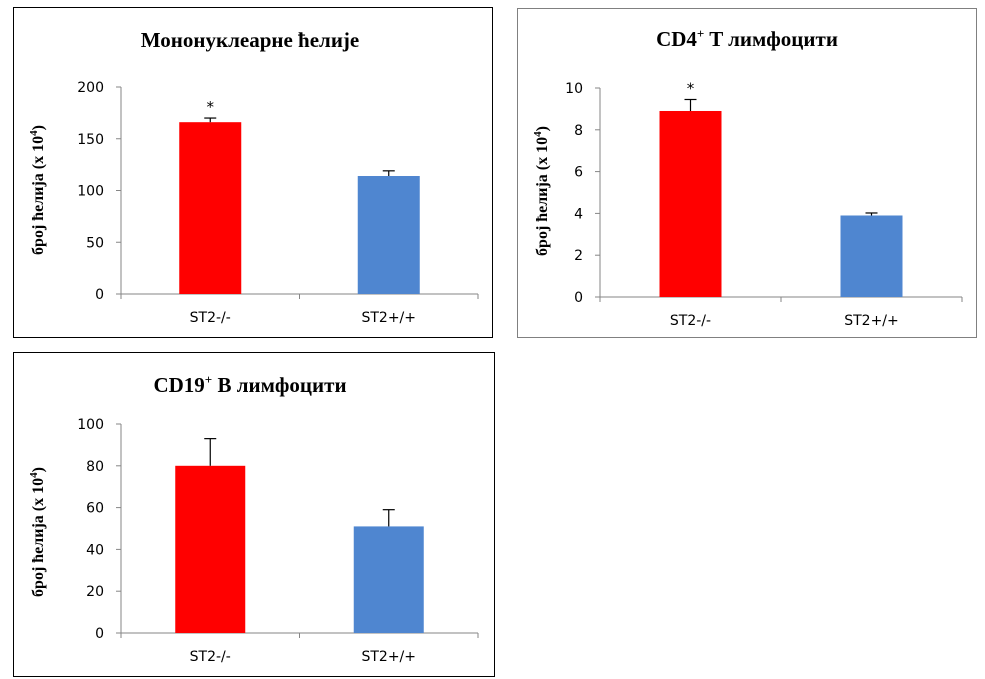 This screenshot has height=679, width=985. I want to click on y-tick-label: 8, so click(578, 131).